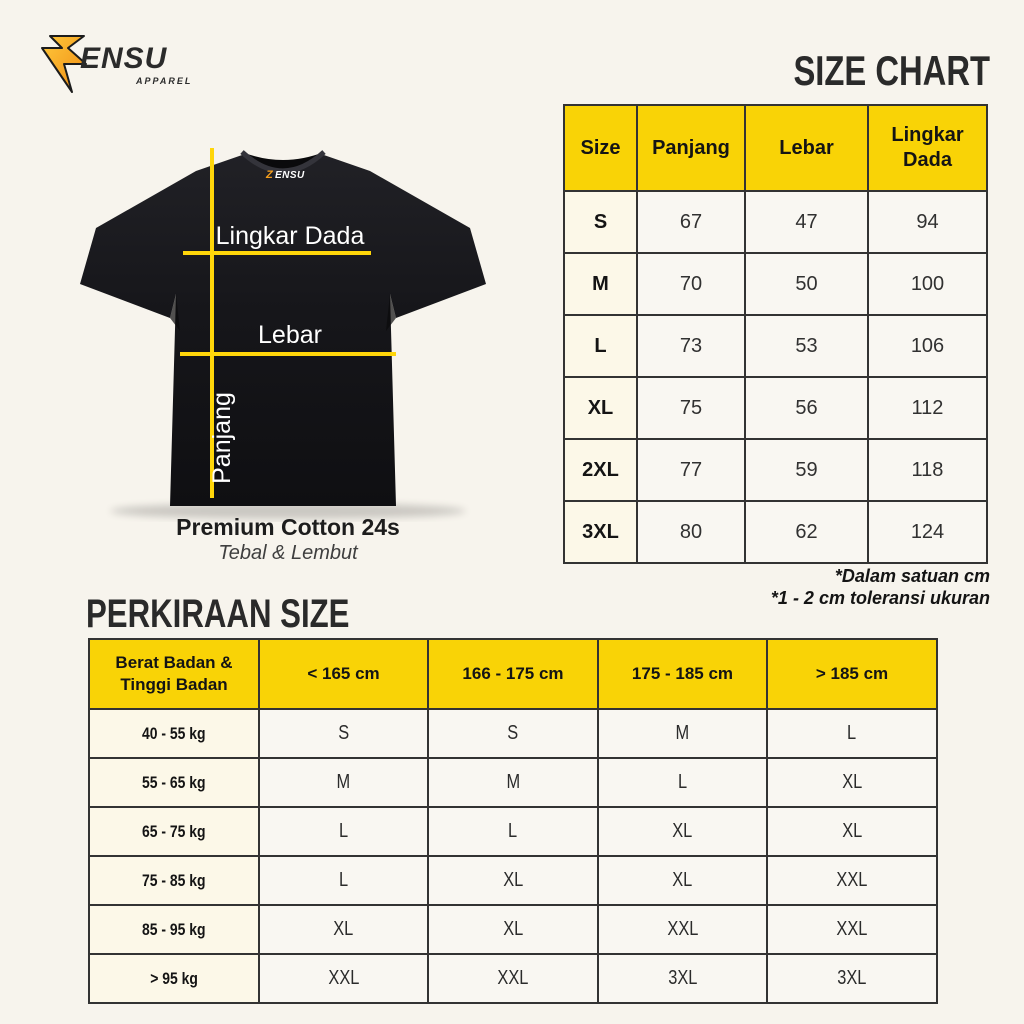 This screenshot has width=1024, height=1024. Describe the element at coordinates (290, 335) in the screenshot. I see `label-lebar: Lebar` at that location.